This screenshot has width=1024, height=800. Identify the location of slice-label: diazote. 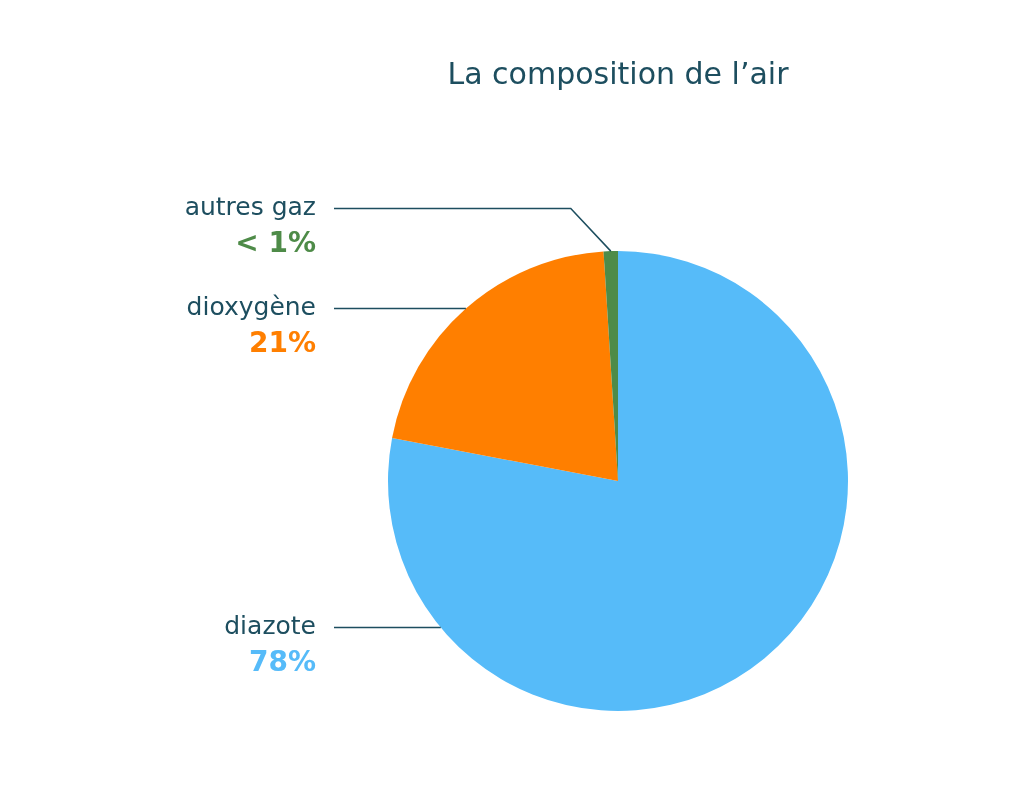
(270, 626).